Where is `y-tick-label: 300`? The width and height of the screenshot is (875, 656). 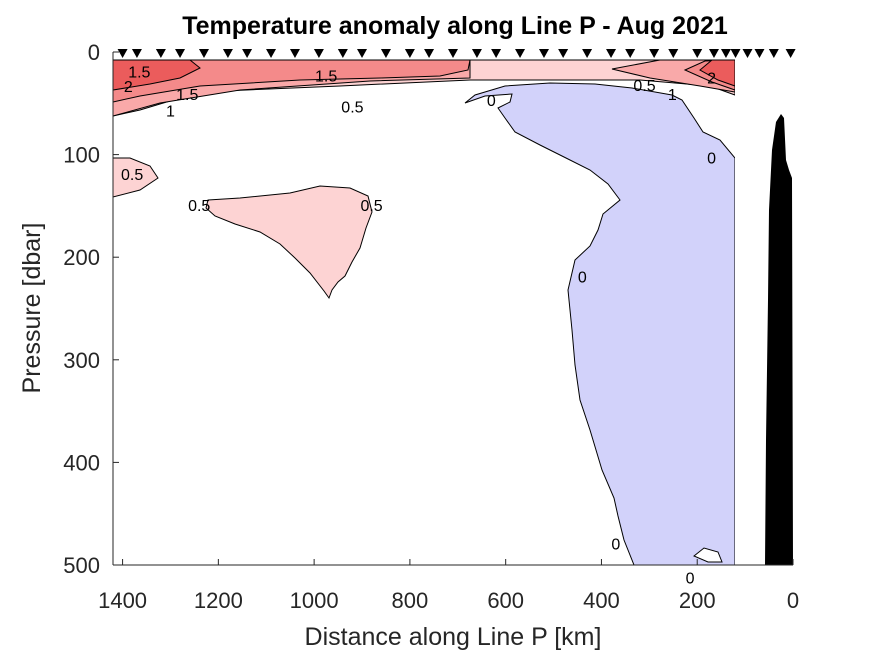 y-tick-label: 300 is located at coordinates (81, 360).